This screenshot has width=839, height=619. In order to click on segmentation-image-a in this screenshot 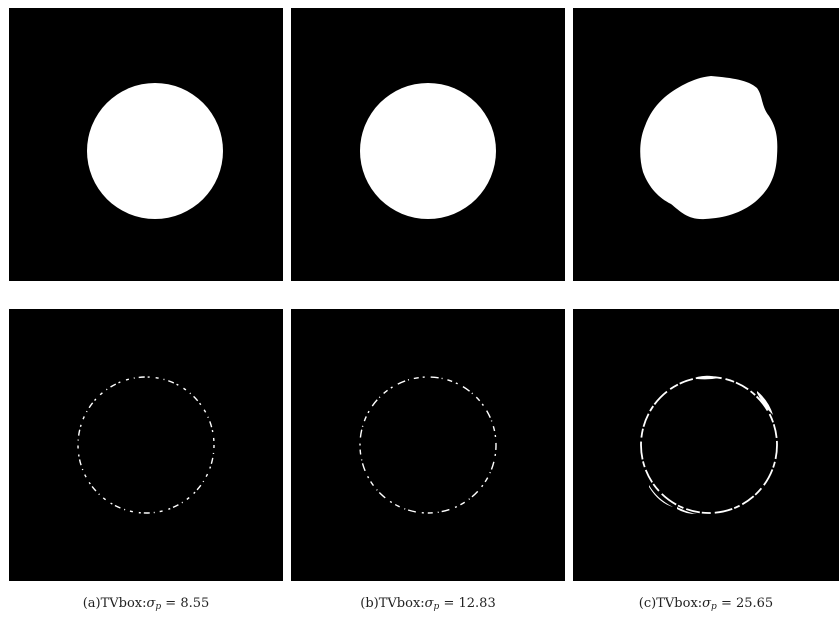, I will do `click(146, 144)`.